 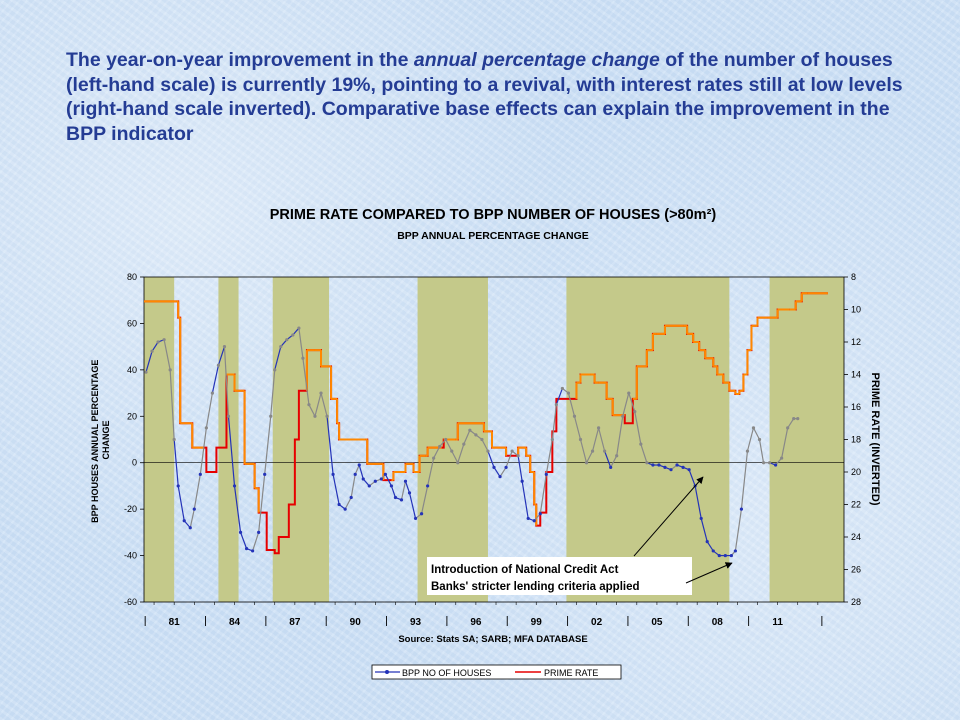 I want to click on x-tick-label: 90, so click(x=356, y=622).